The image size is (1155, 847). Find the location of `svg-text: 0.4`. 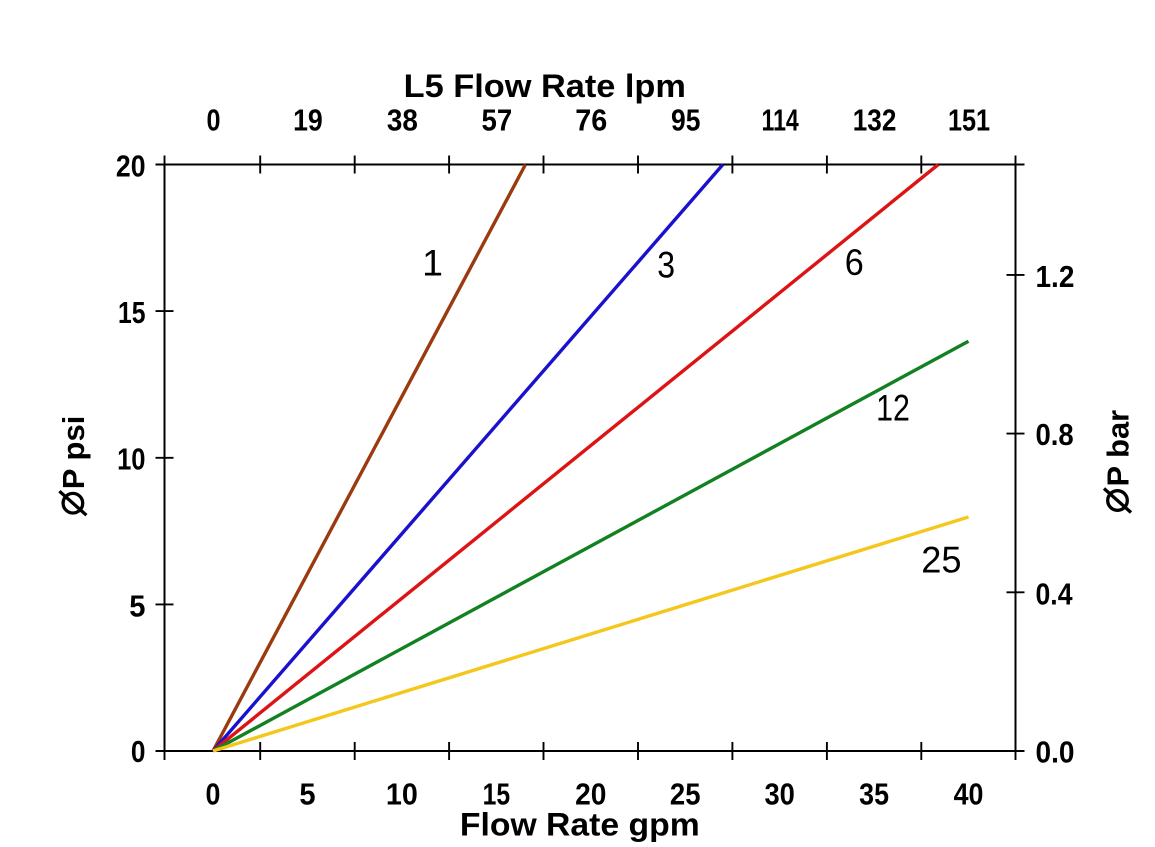

svg-text: 0.4 is located at coordinates (1055, 594).